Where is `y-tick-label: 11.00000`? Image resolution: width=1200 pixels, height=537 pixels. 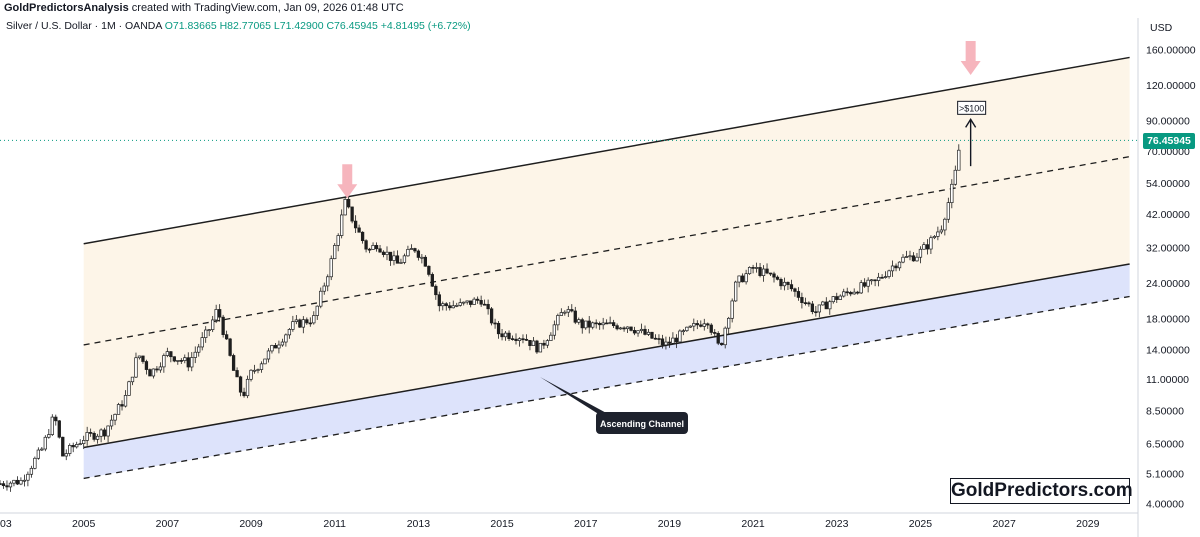 y-tick-label: 11.00000 is located at coordinates (1167, 380).